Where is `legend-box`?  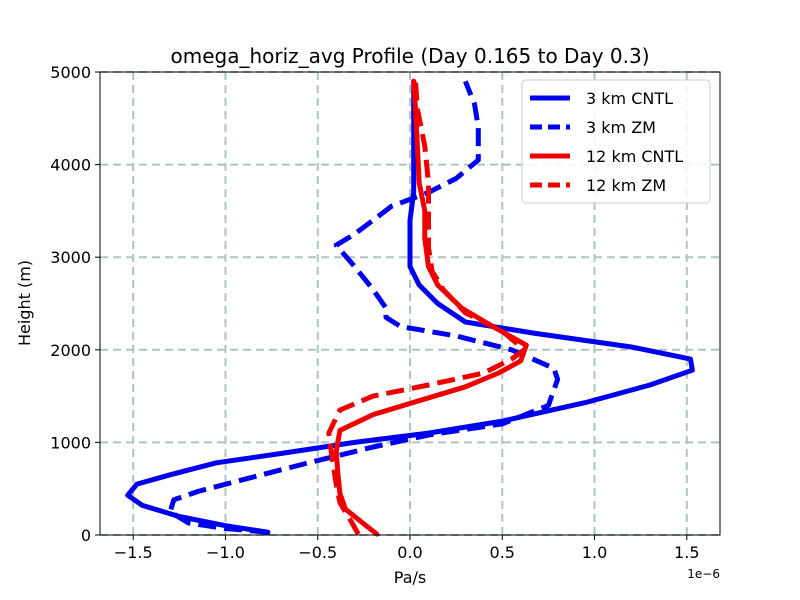 legend-box is located at coordinates (616, 141).